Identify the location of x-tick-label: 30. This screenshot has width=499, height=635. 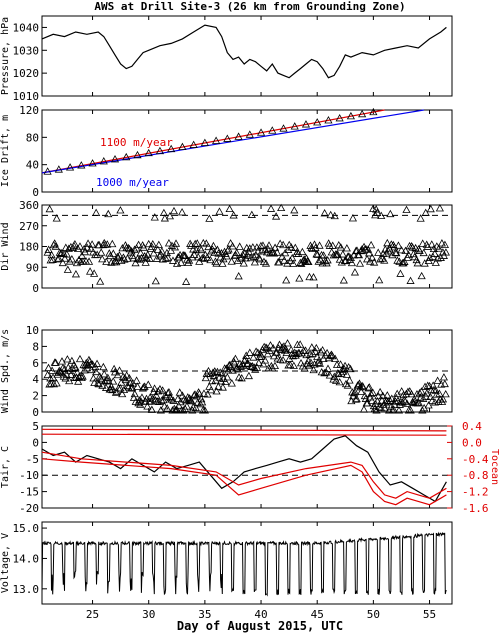
(148, 614).